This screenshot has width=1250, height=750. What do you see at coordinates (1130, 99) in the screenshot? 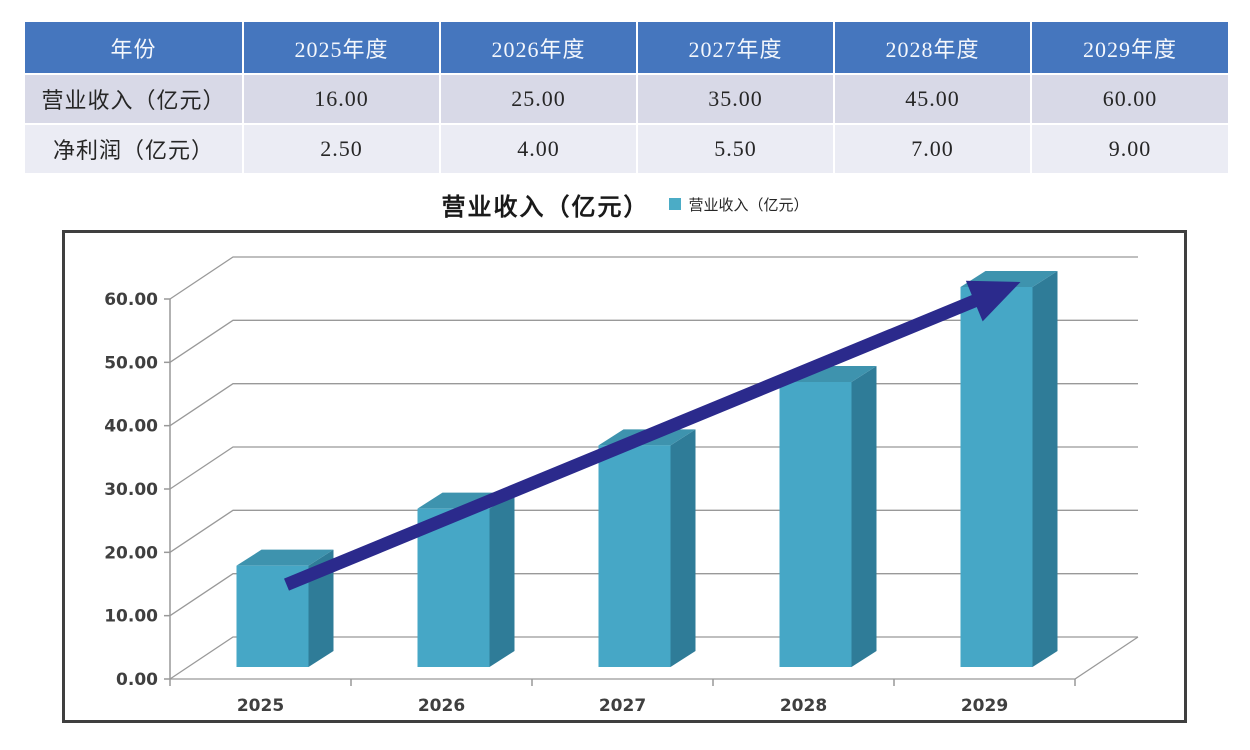
I see `table-cell: 60.00` at bounding box center [1130, 99].